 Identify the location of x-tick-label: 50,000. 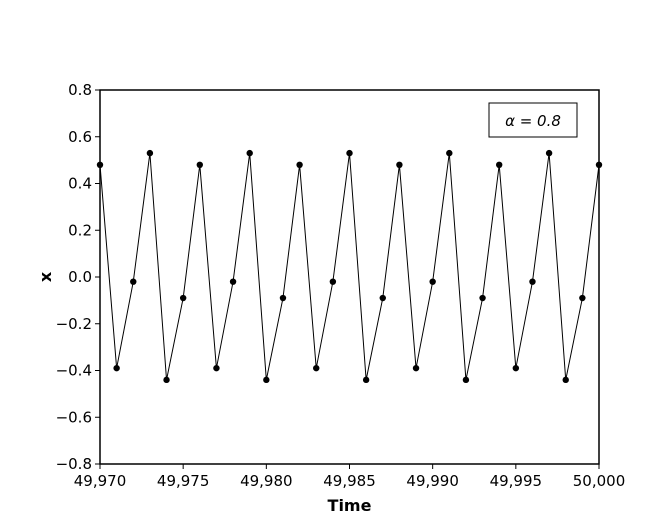
(599, 481).